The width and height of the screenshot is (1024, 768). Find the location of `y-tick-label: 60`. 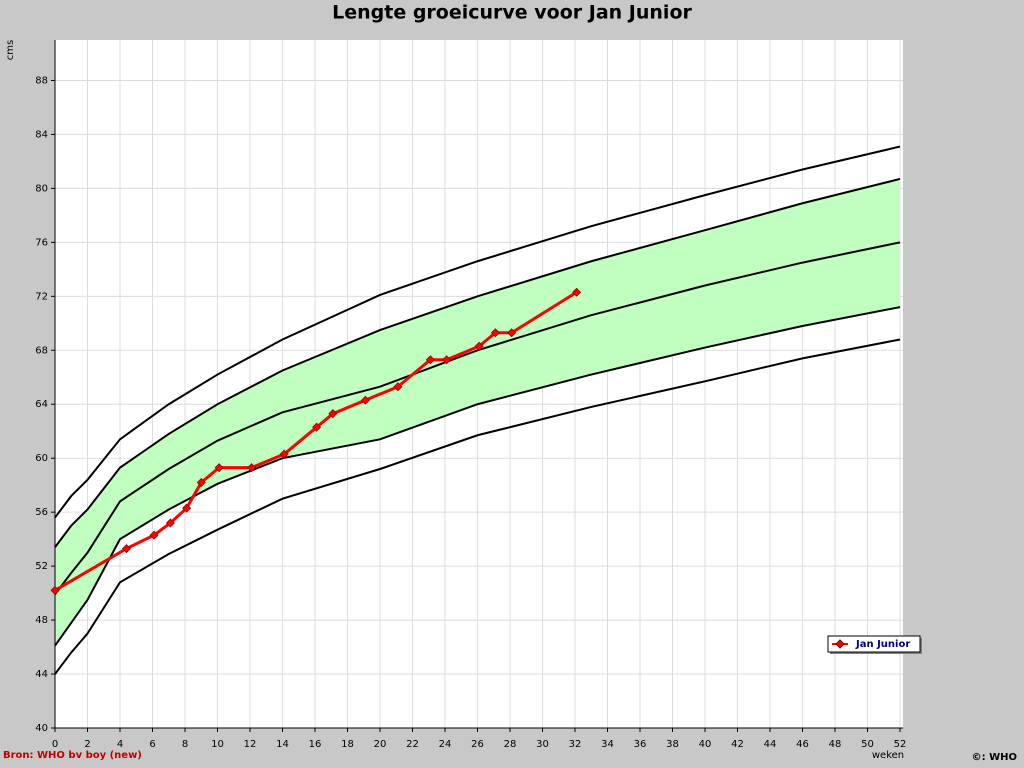

y-tick-label: 60 is located at coordinates (41, 458).